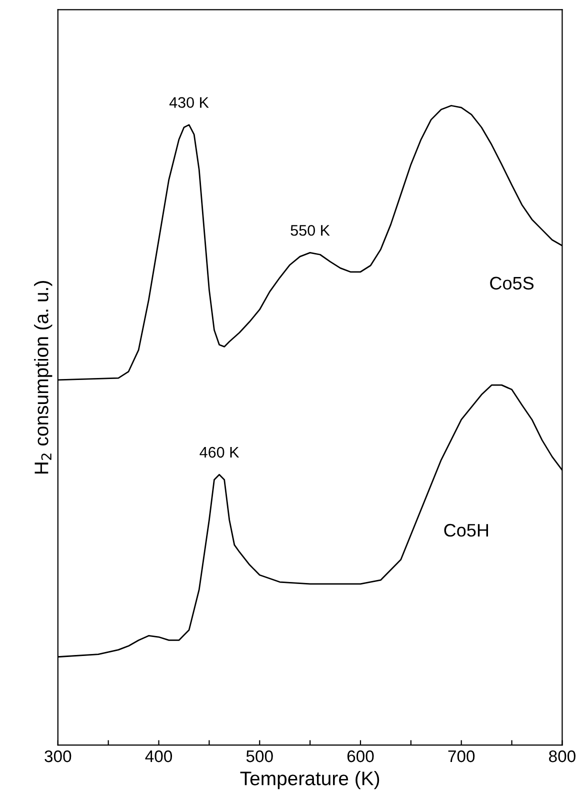  I want to click on y-axis-title: H$_{2}$ consumption (a. u.), so click(43, 377).